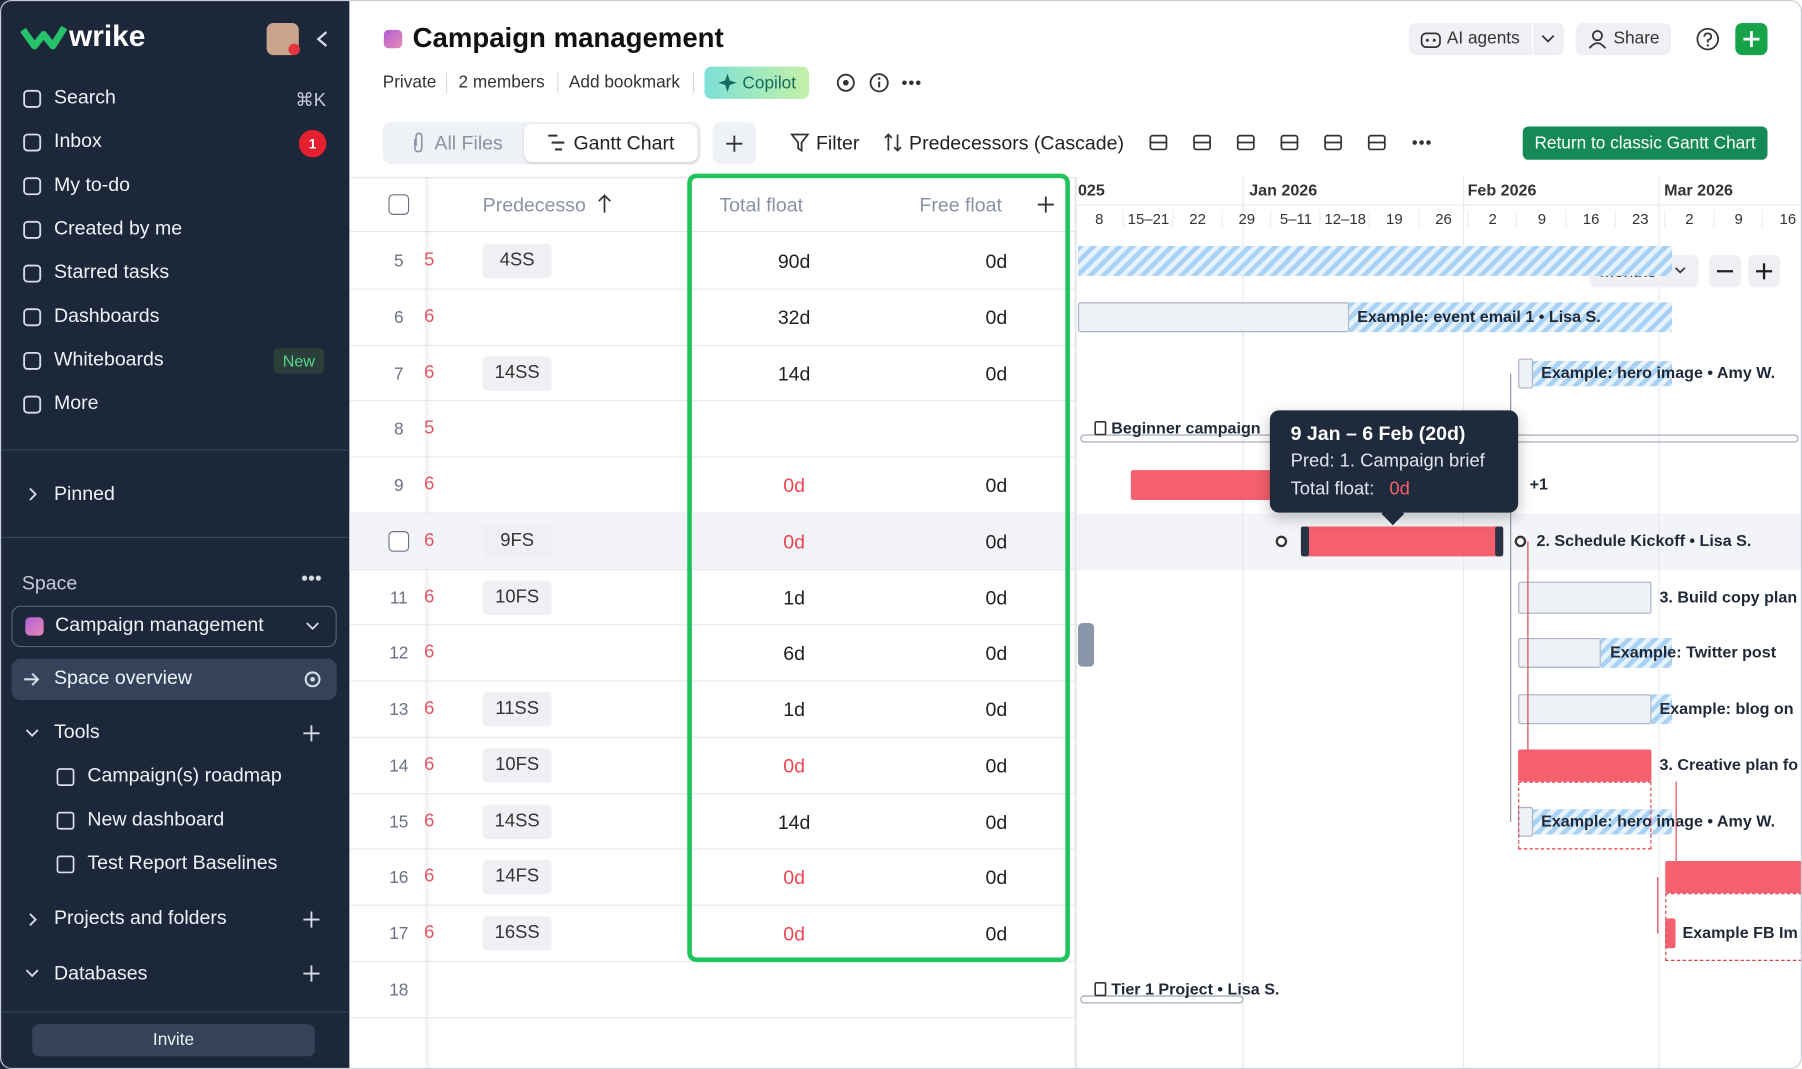  What do you see at coordinates (534, 205) in the screenshot?
I see `column-header: Predecesso` at bounding box center [534, 205].